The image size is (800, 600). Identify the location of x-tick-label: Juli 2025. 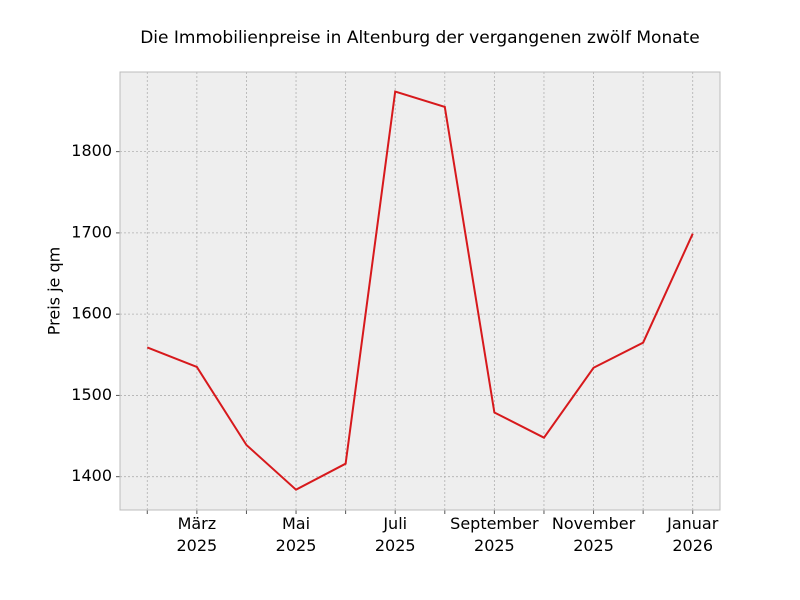
(395, 534).